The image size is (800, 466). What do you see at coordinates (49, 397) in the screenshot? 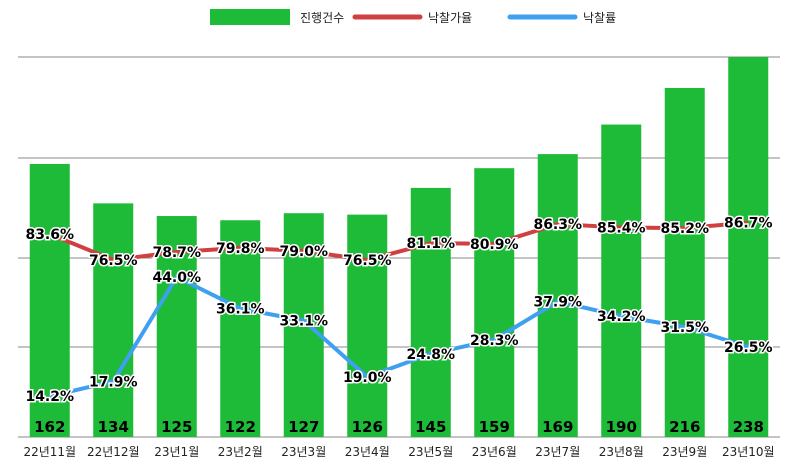
I see `sale-rate-label: 14.2%` at bounding box center [49, 397].